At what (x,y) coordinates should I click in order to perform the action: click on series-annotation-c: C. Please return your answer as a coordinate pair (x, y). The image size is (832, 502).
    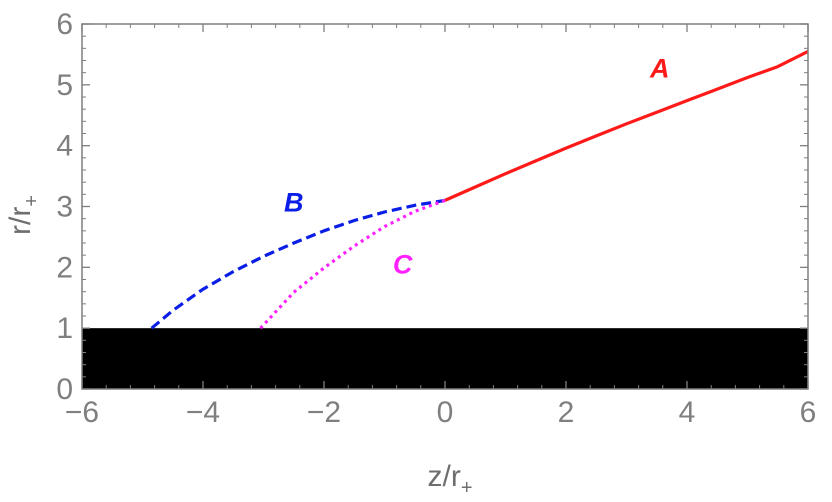
    Looking at the image, I should click on (403, 264).